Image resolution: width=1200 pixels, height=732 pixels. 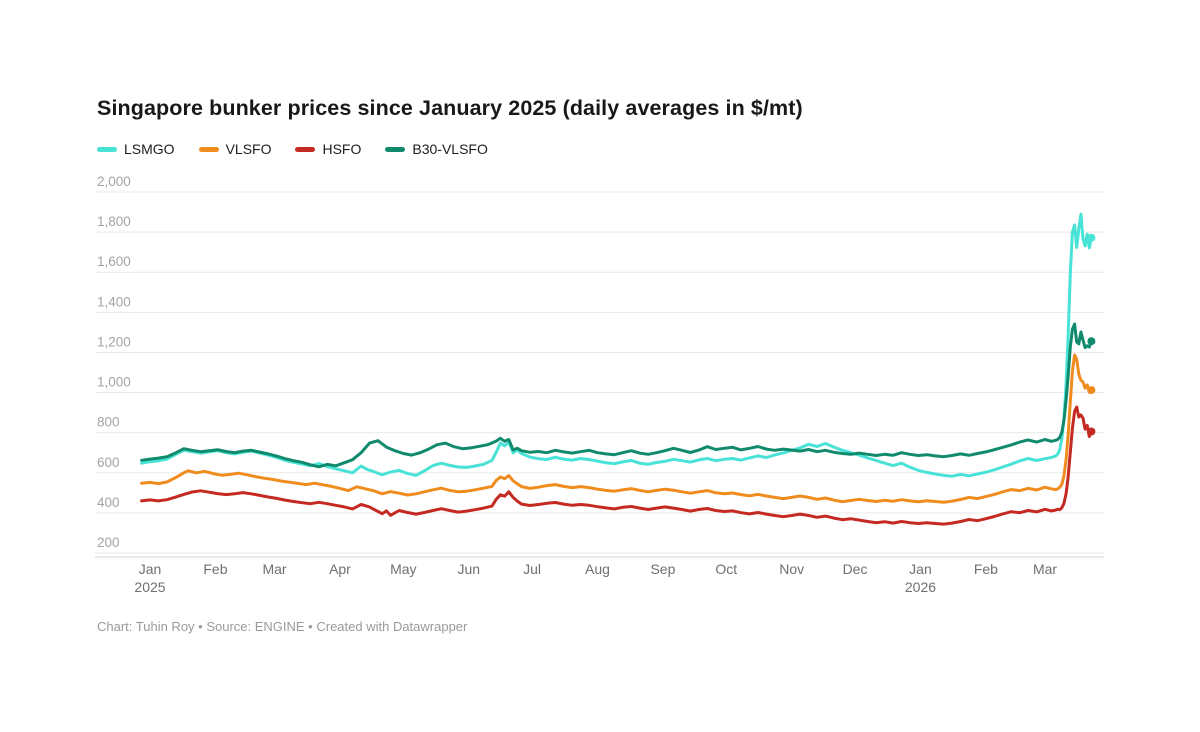 I want to click on legend-item-lsmgo: LSMGO, so click(x=136, y=149).